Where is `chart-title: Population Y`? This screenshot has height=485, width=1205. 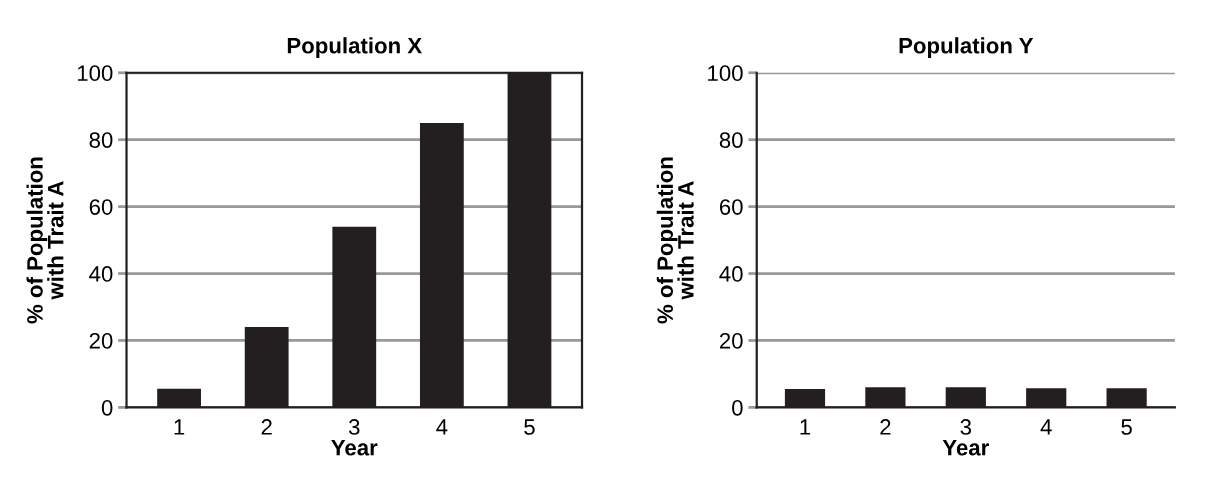
chart-title: Population Y is located at coordinates (966, 47).